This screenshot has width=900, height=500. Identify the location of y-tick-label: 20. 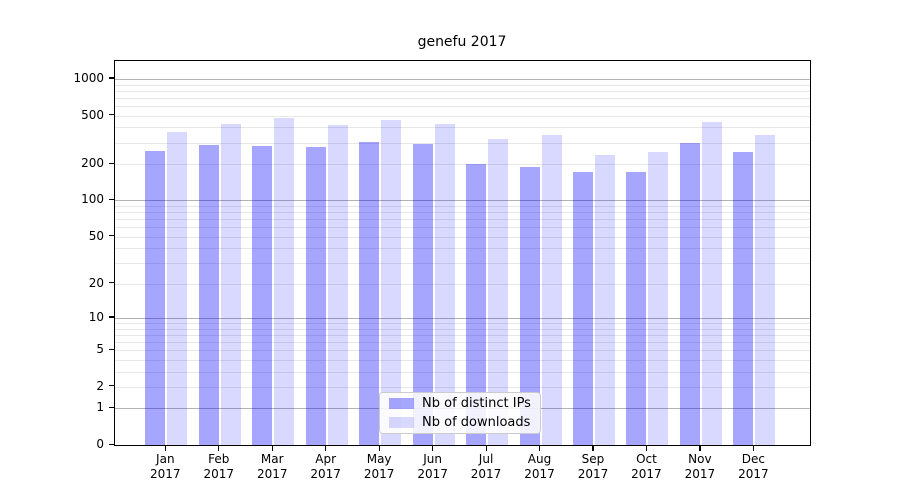
(96, 282).